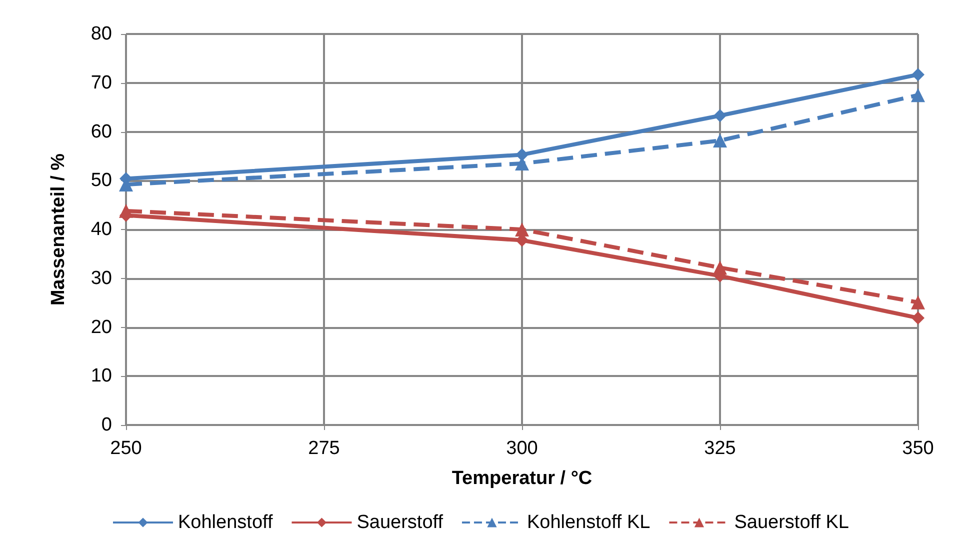 The width and height of the screenshot is (961, 541). I want to click on y-tick-label: 40, so click(101, 229).